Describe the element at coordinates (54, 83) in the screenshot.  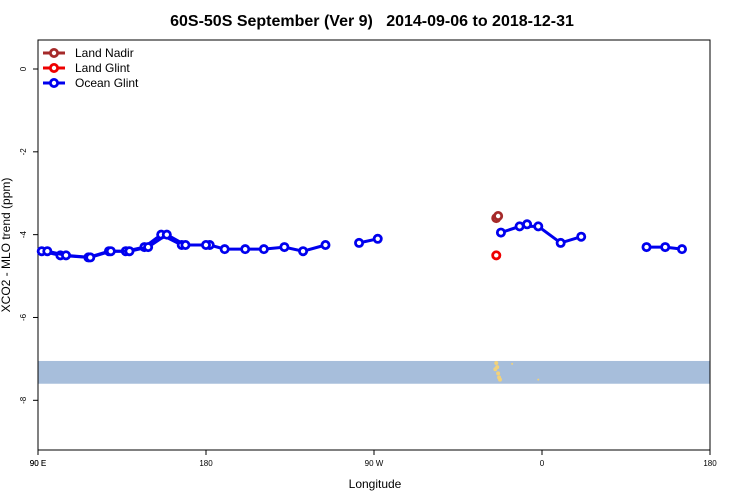
I see `legend-marker-ocean-glint` at that location.